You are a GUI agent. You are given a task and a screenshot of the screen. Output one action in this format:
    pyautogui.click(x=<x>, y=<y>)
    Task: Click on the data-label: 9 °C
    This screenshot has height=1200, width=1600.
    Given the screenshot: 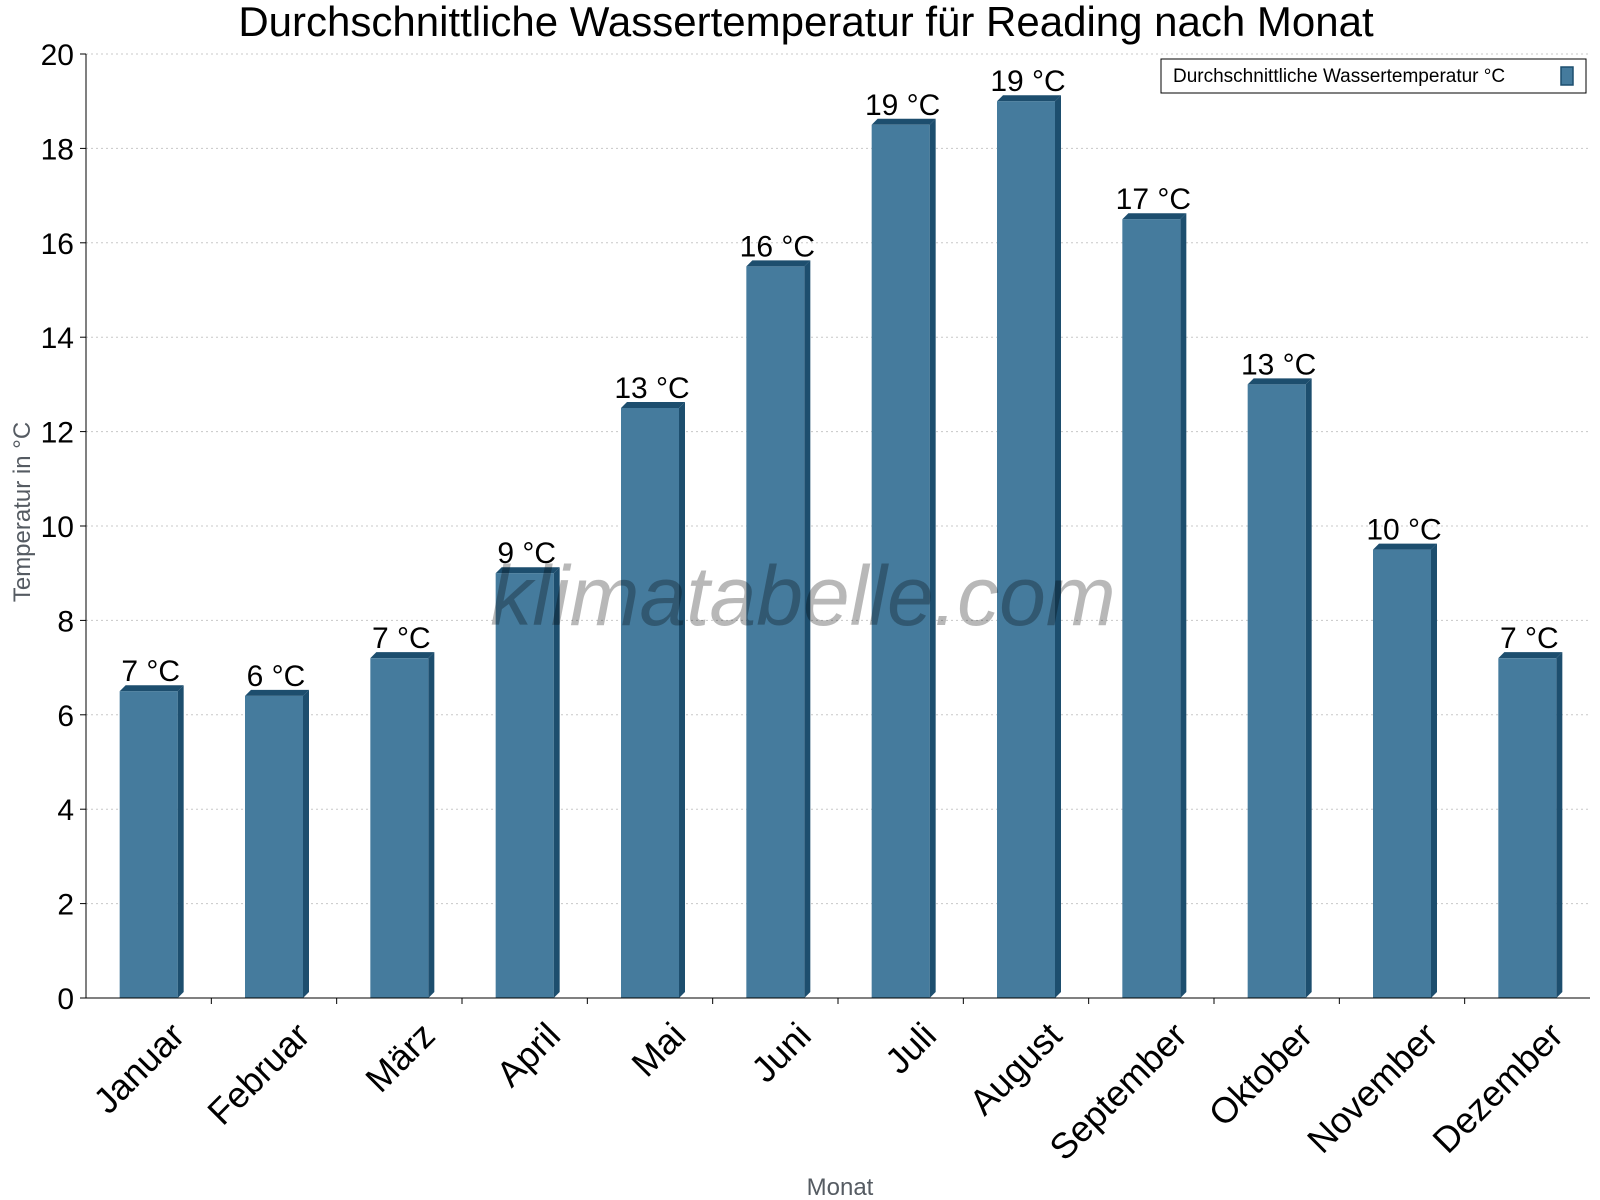 What is the action you would take?
    pyautogui.click(x=526, y=553)
    